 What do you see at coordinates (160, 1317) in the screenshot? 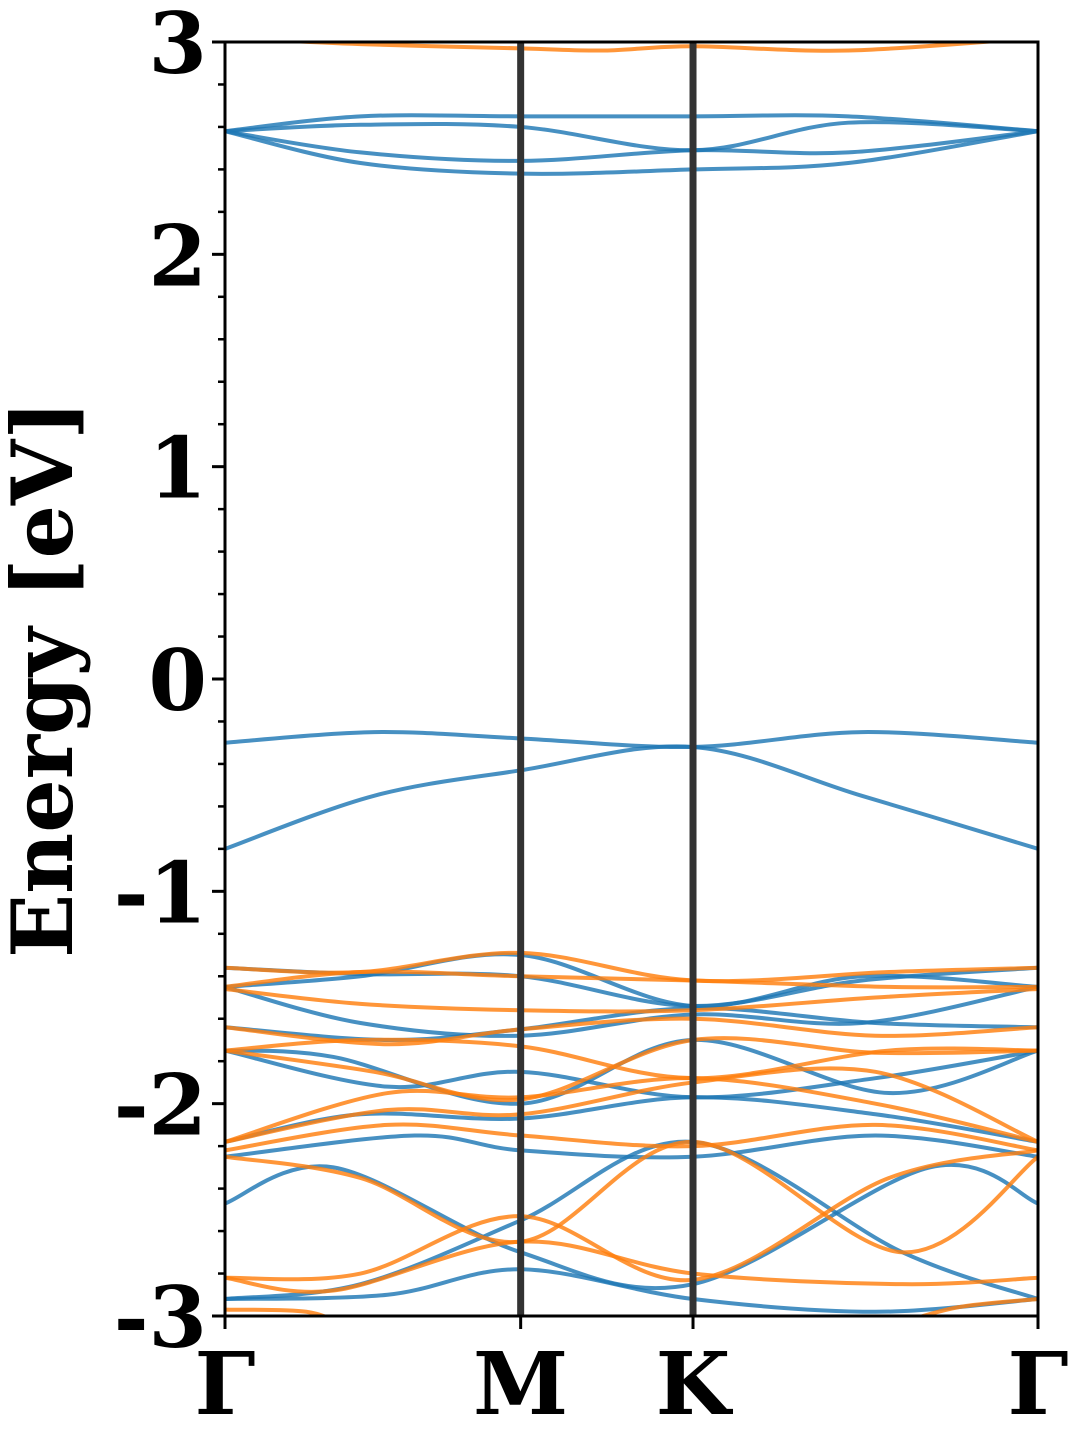
I see `y-tick-label: -3` at bounding box center [160, 1317].